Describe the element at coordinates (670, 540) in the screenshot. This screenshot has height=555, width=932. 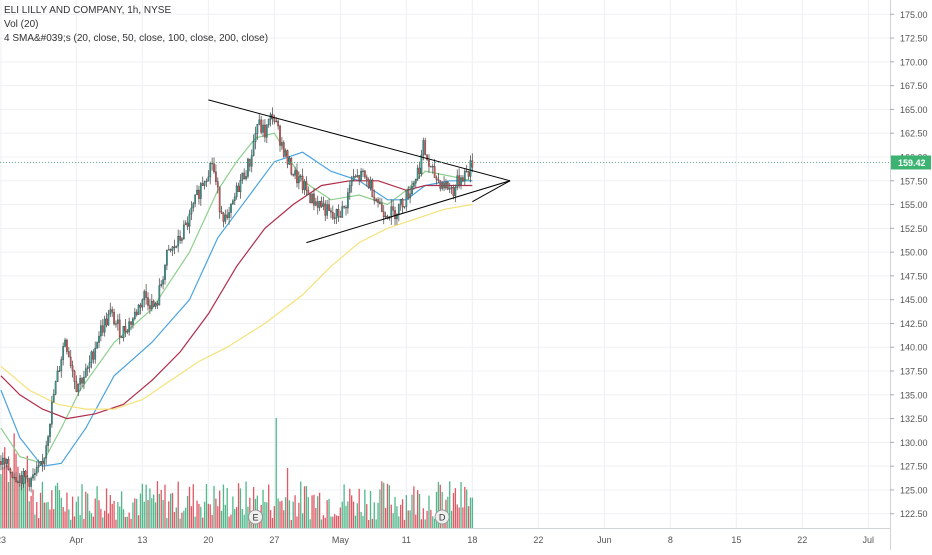
I see `x-tick-label: 8` at that location.